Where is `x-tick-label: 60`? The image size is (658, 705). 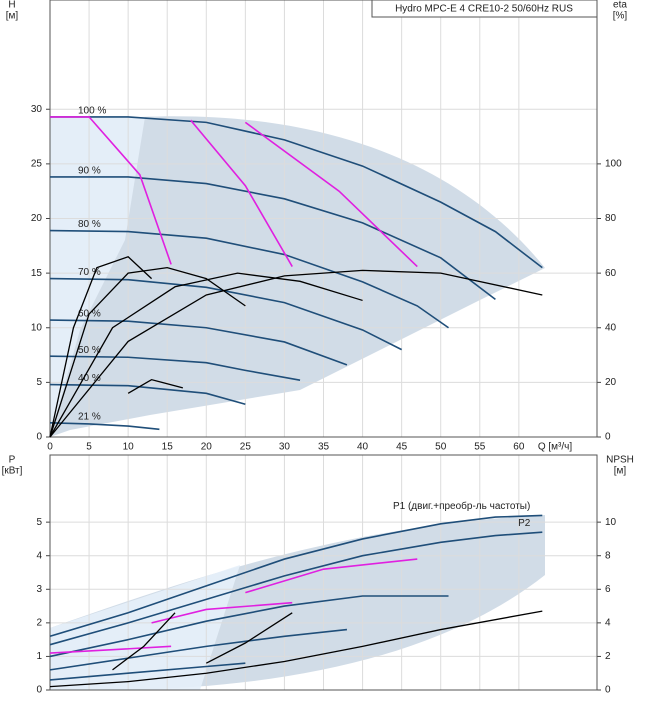 x-tick-label: 60 is located at coordinates (519, 447).